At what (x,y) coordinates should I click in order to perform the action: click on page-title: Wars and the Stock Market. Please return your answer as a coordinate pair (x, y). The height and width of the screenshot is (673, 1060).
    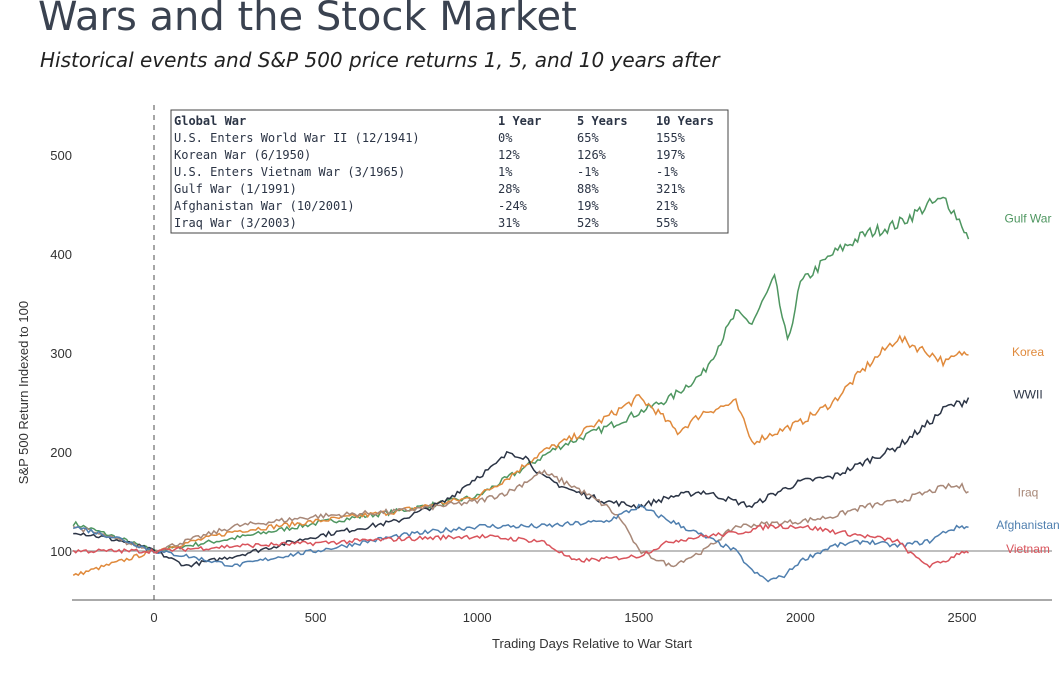
    Looking at the image, I should click on (307, 20).